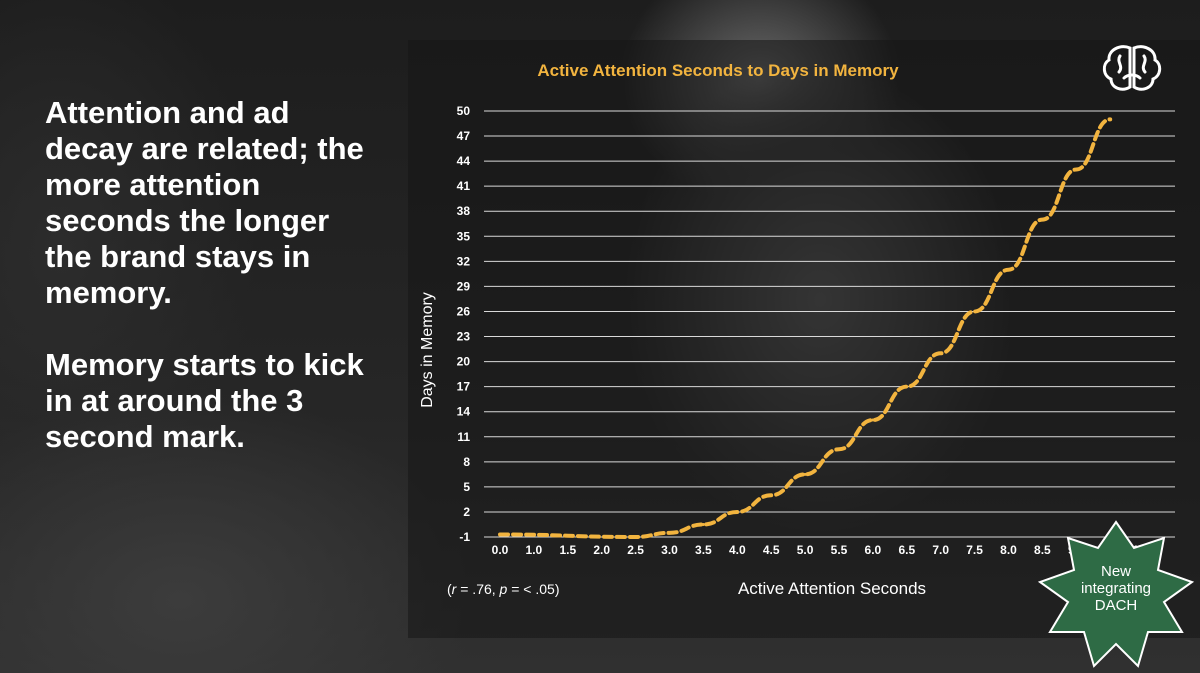  What do you see at coordinates (464, 261) in the screenshot?
I see `y-tick-label: 32` at bounding box center [464, 261].